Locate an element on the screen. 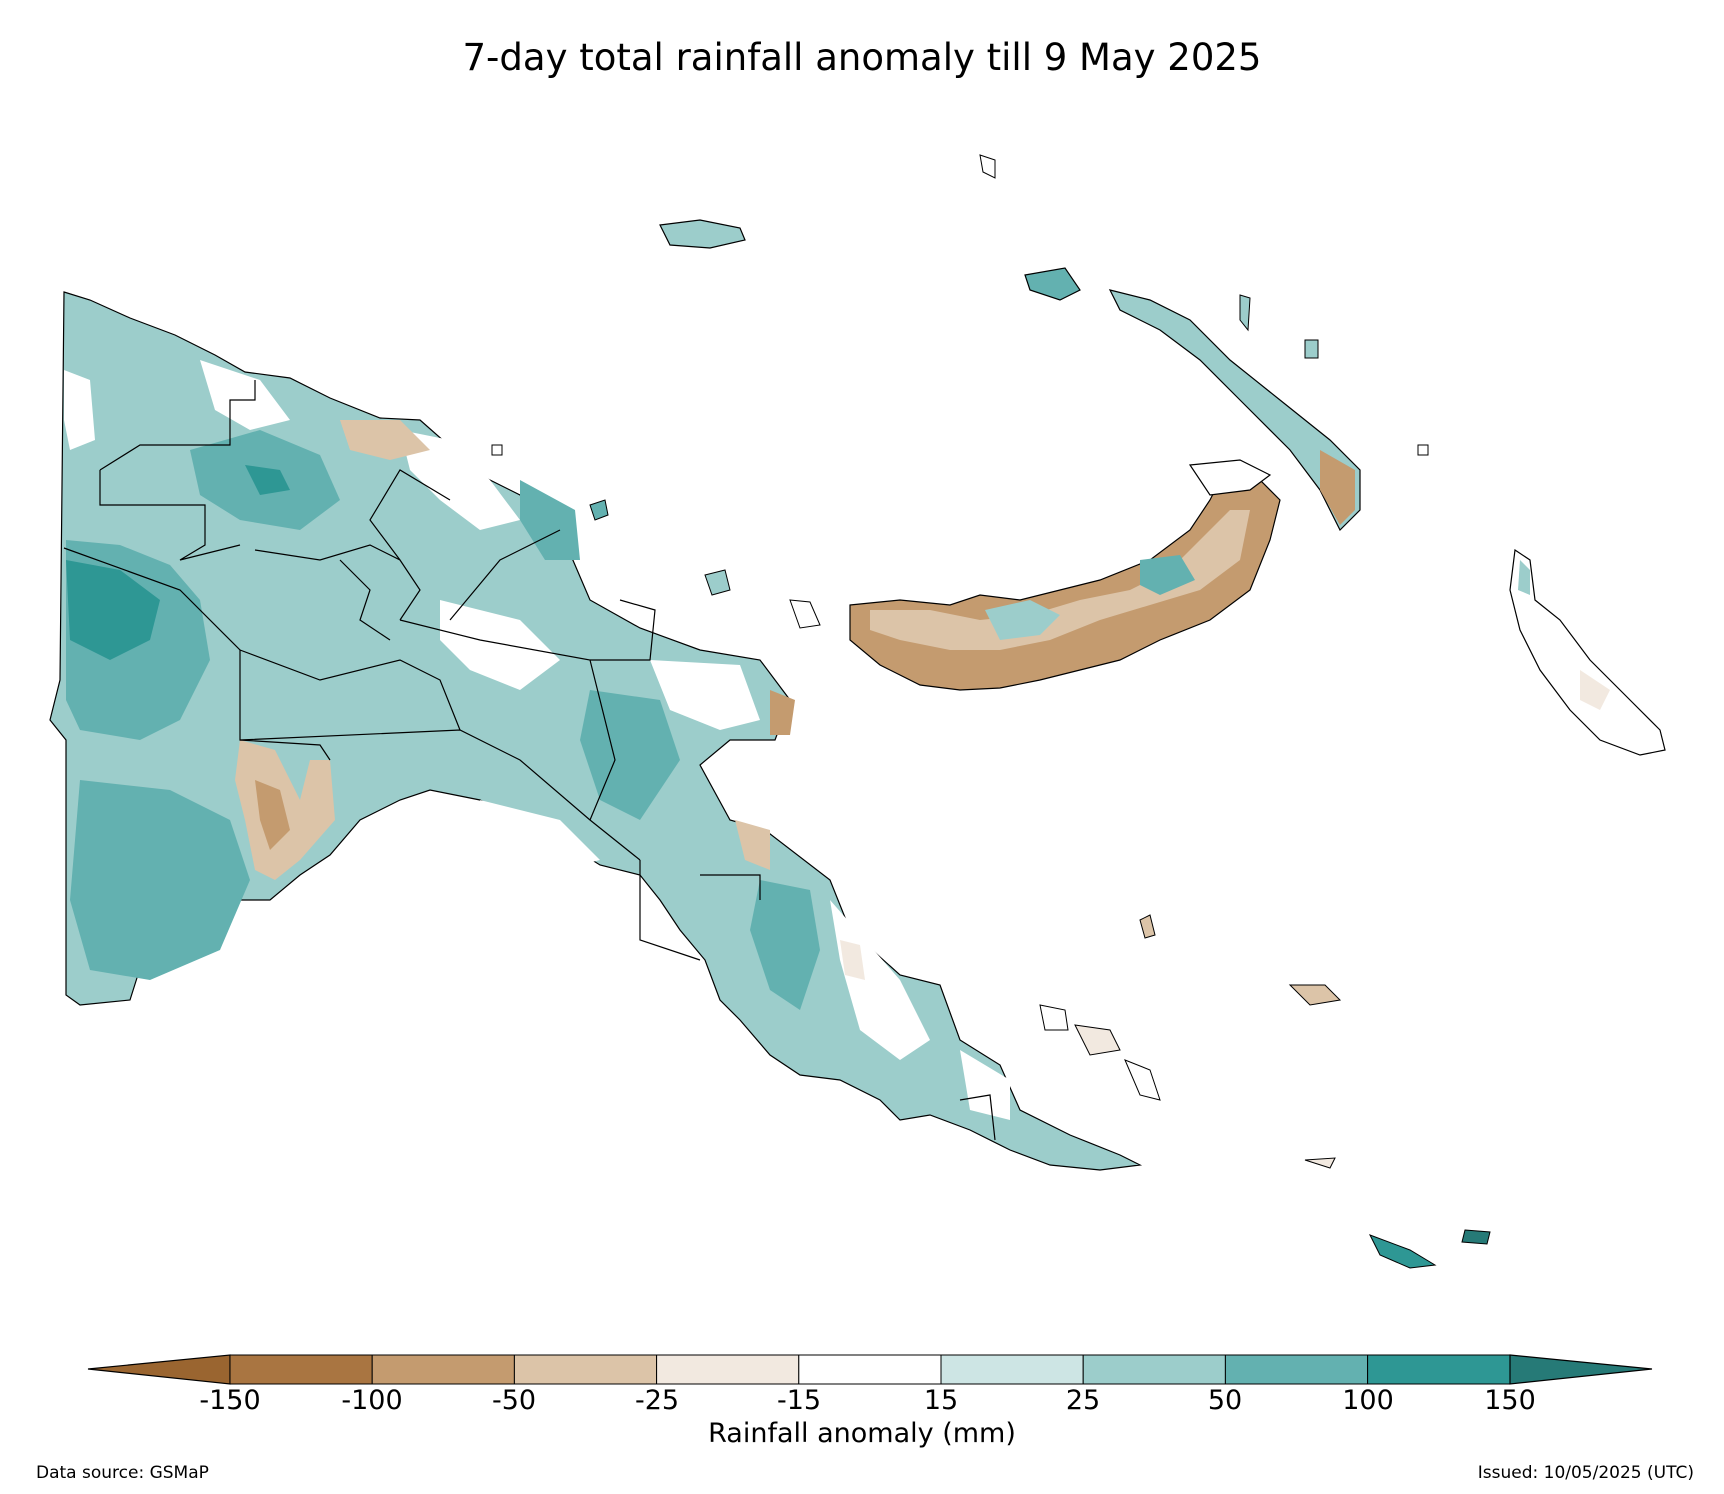 Image resolution: width=1724 pixels, height=1494 pixels. new-ireland is located at coordinates (1192, 399).